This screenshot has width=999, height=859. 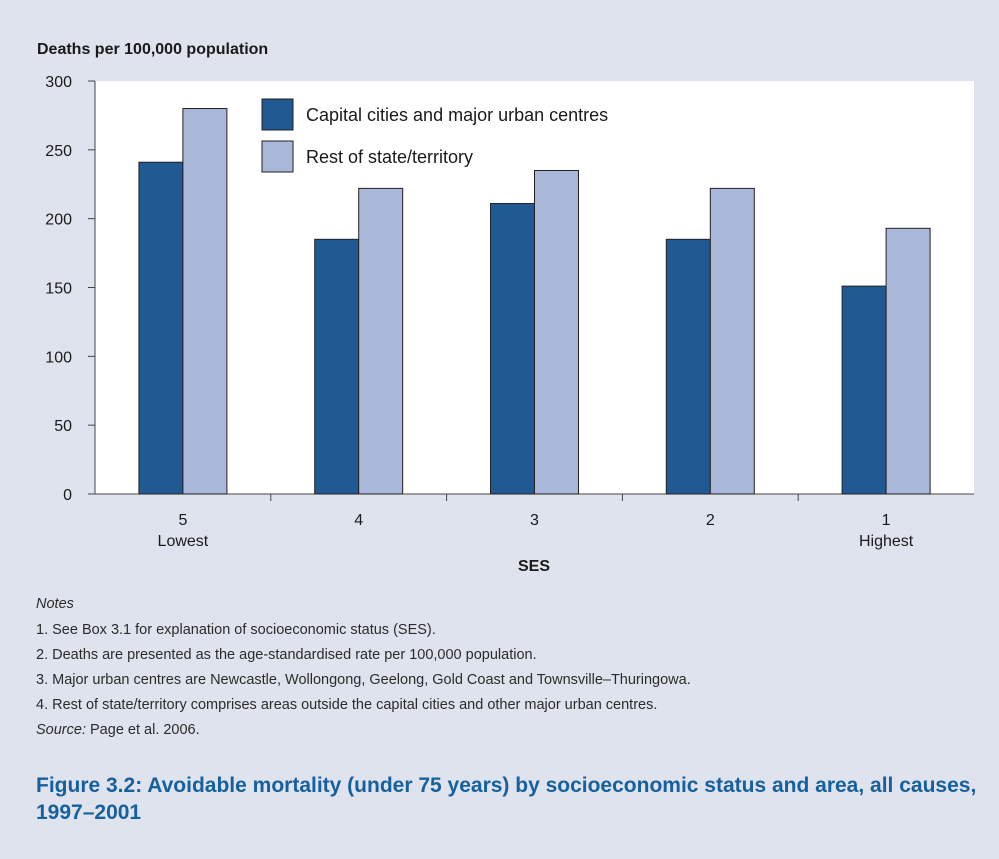 What do you see at coordinates (183, 541) in the screenshot?
I see `x-tick-sublabel: Lowest` at bounding box center [183, 541].